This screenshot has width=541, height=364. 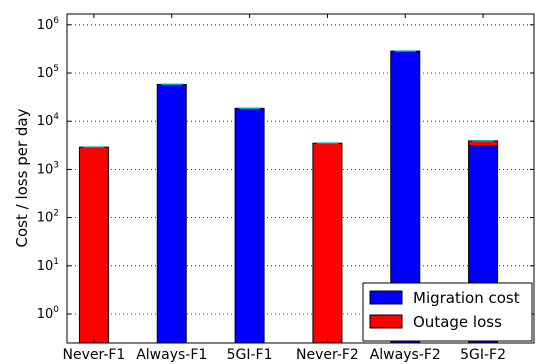 I want to click on y-tick-label: 10³, so click(x=48, y=168).